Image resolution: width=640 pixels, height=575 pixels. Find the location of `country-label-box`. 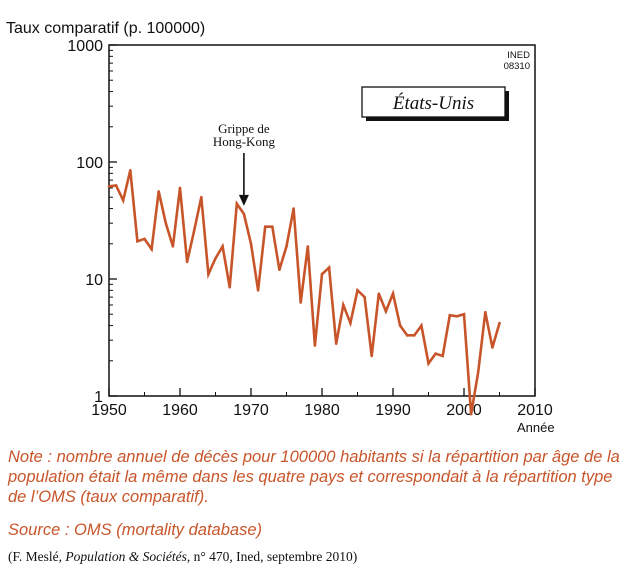

country-label-box is located at coordinates (433, 102).